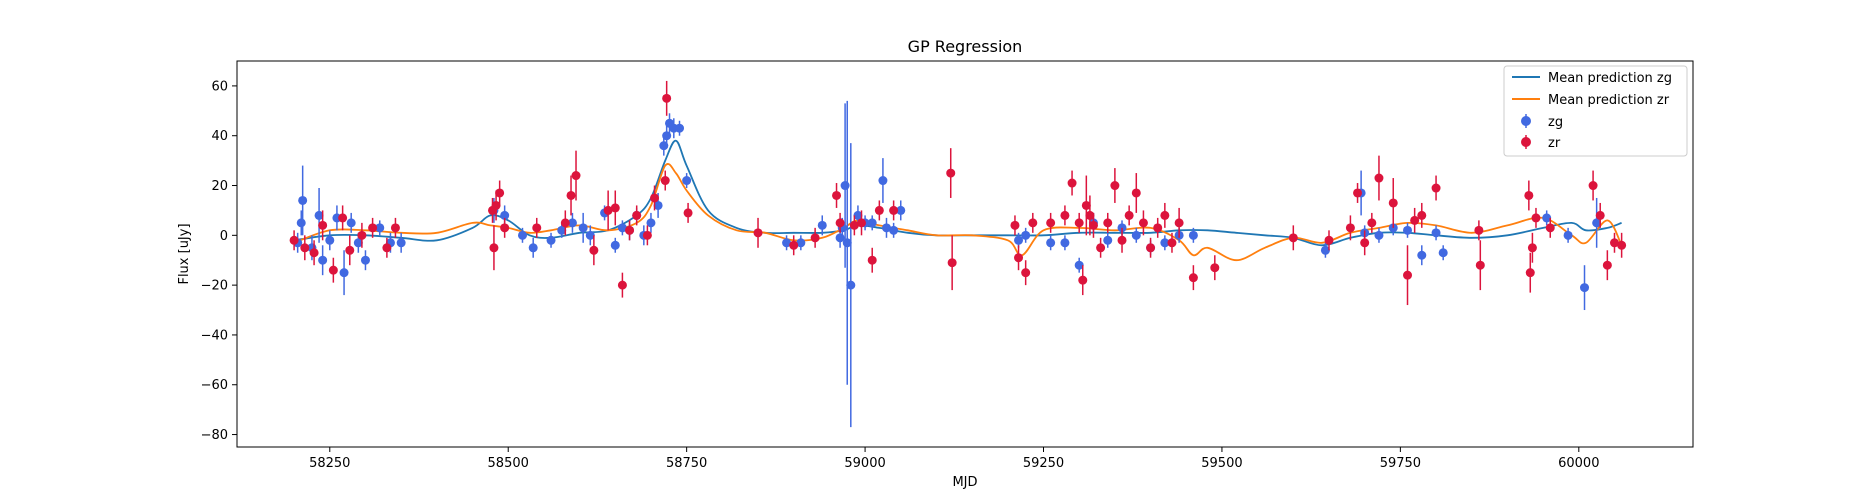 Image resolution: width=1875 pixels, height=500 pixels. What do you see at coordinates (964, 482) in the screenshot?
I see `x-axis-label: MJD` at bounding box center [964, 482].